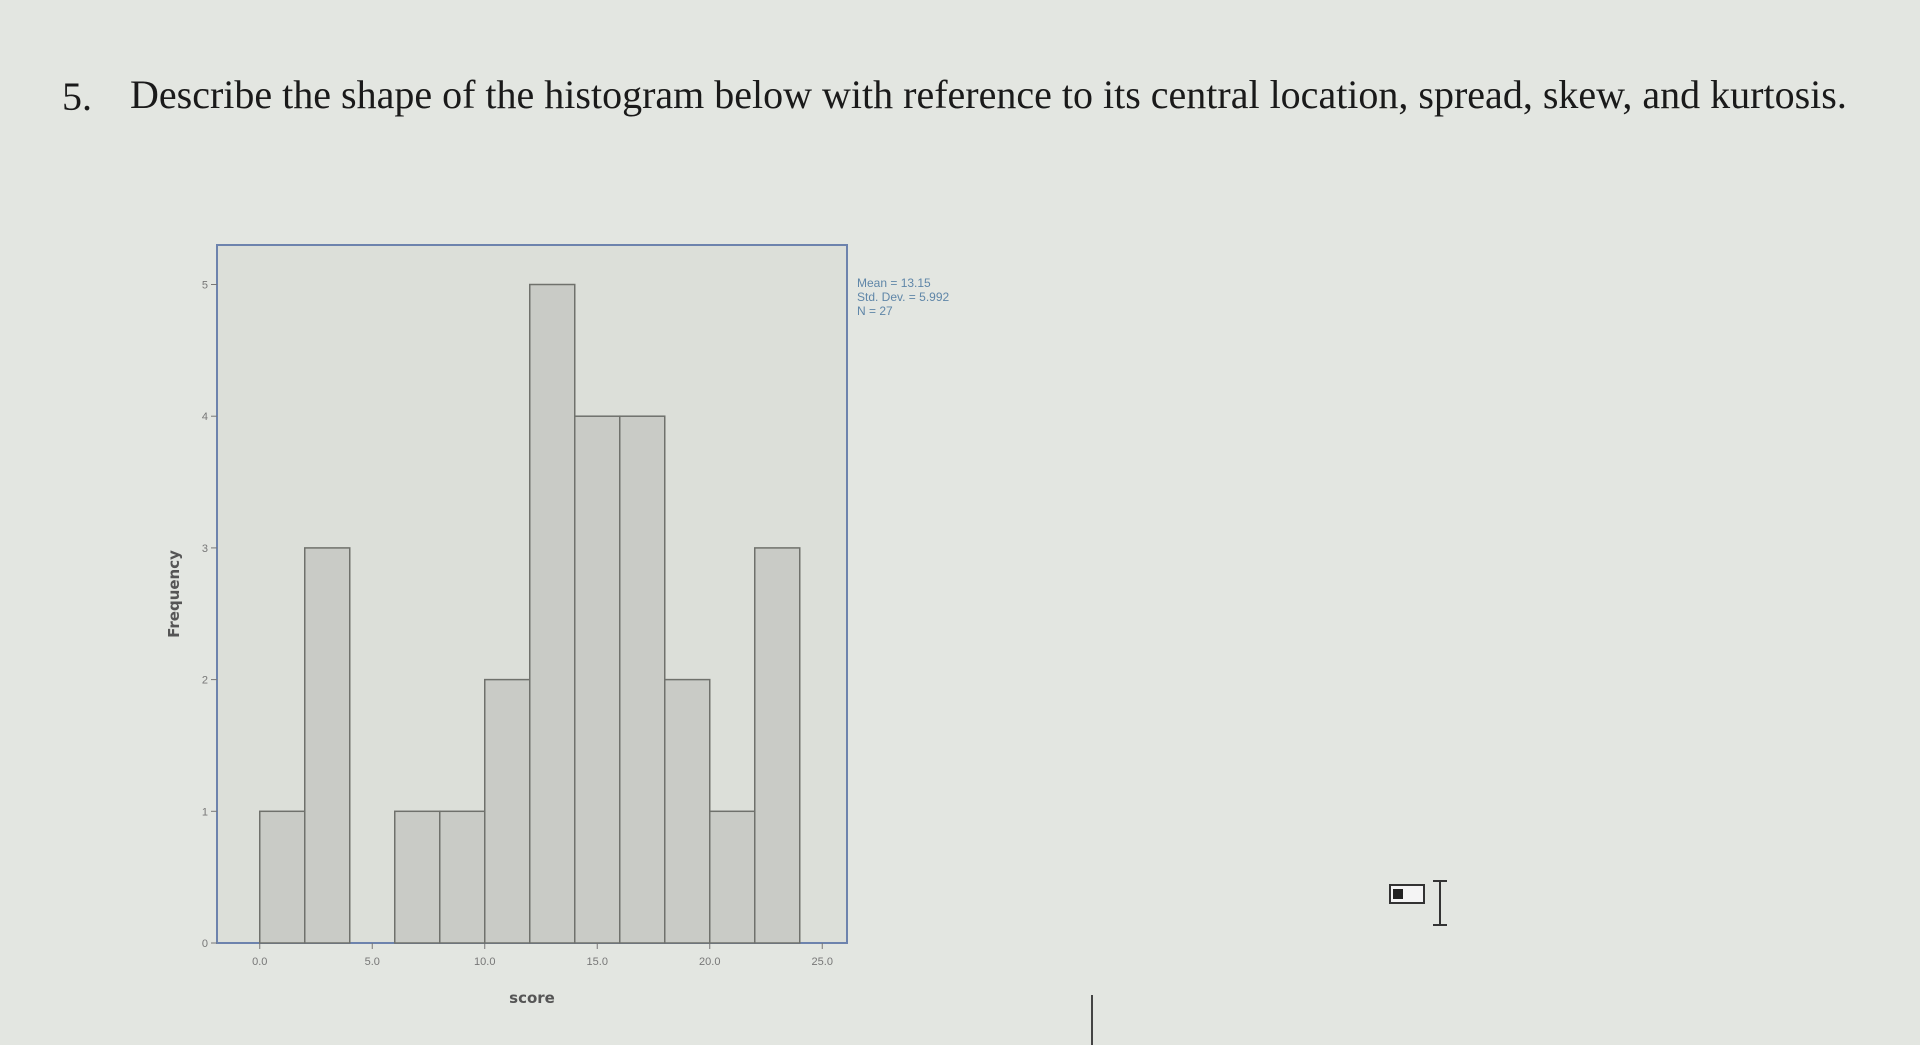  I want to click on stat-annotation: N = 27, so click(875, 311).